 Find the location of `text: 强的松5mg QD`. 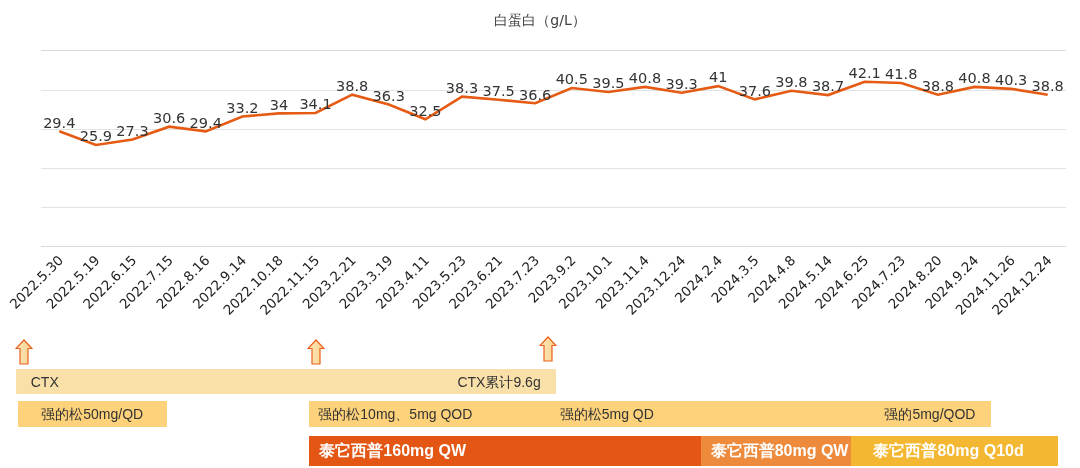

text: 强的松5mg QD is located at coordinates (606, 414).